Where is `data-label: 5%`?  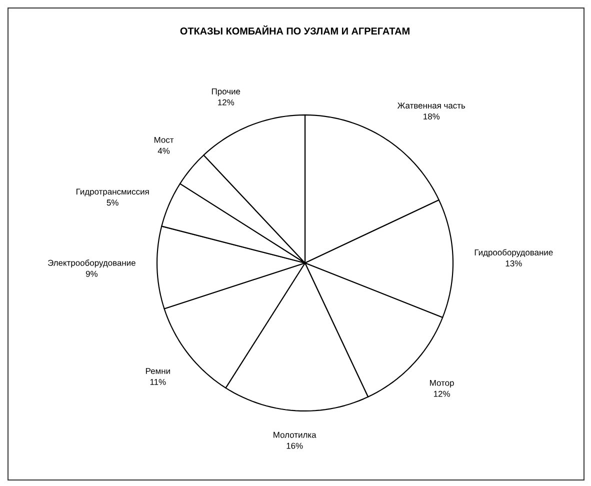 data-label: 5% is located at coordinates (112, 203).